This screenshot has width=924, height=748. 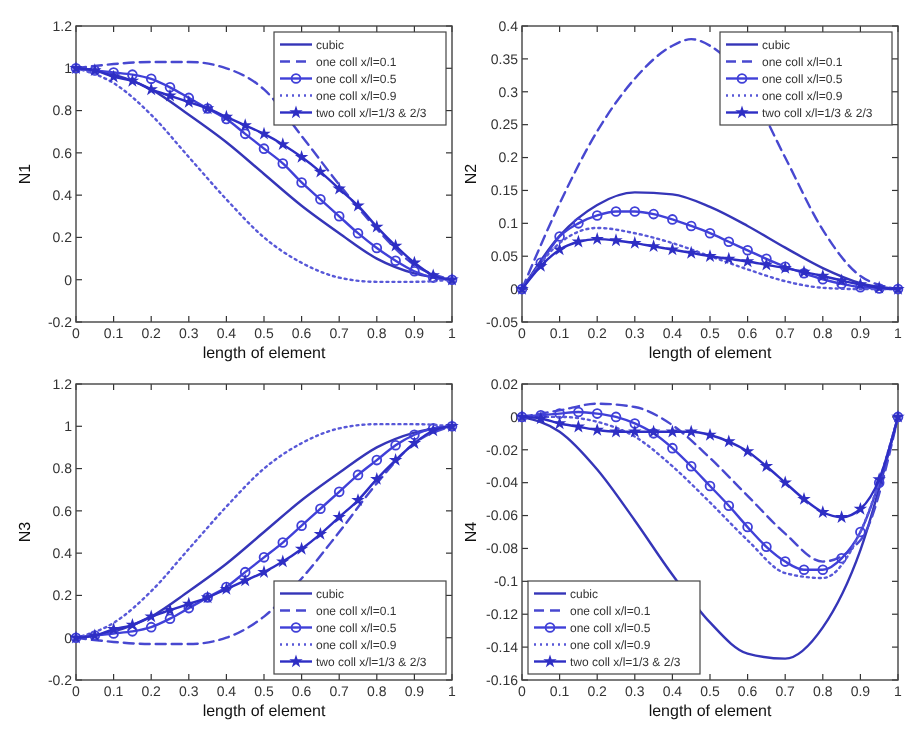 What do you see at coordinates (471, 531) in the screenshot?
I see `y-axis-title: N4` at bounding box center [471, 531].